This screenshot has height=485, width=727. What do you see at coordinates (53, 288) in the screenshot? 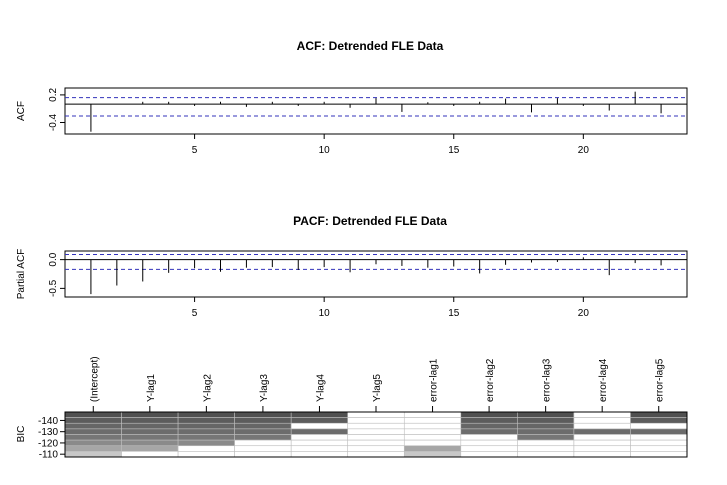
I see `pacf-y-tick-label: -0.5` at bounding box center [53, 288].